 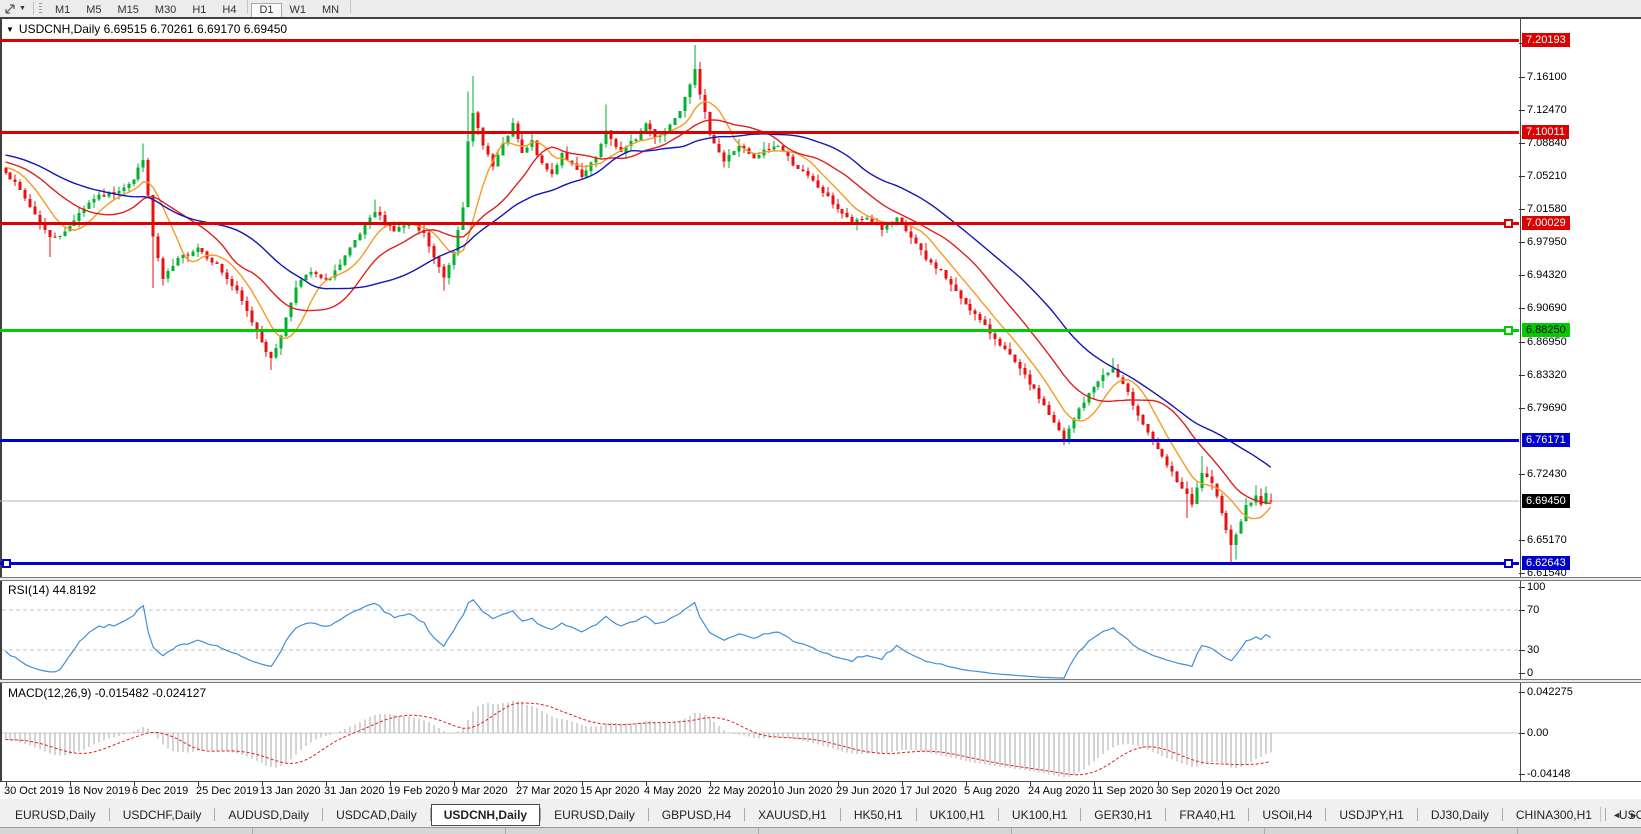 I want to click on chart-tab-usdcad-daily: USDCAD,Daily, so click(x=376, y=814).